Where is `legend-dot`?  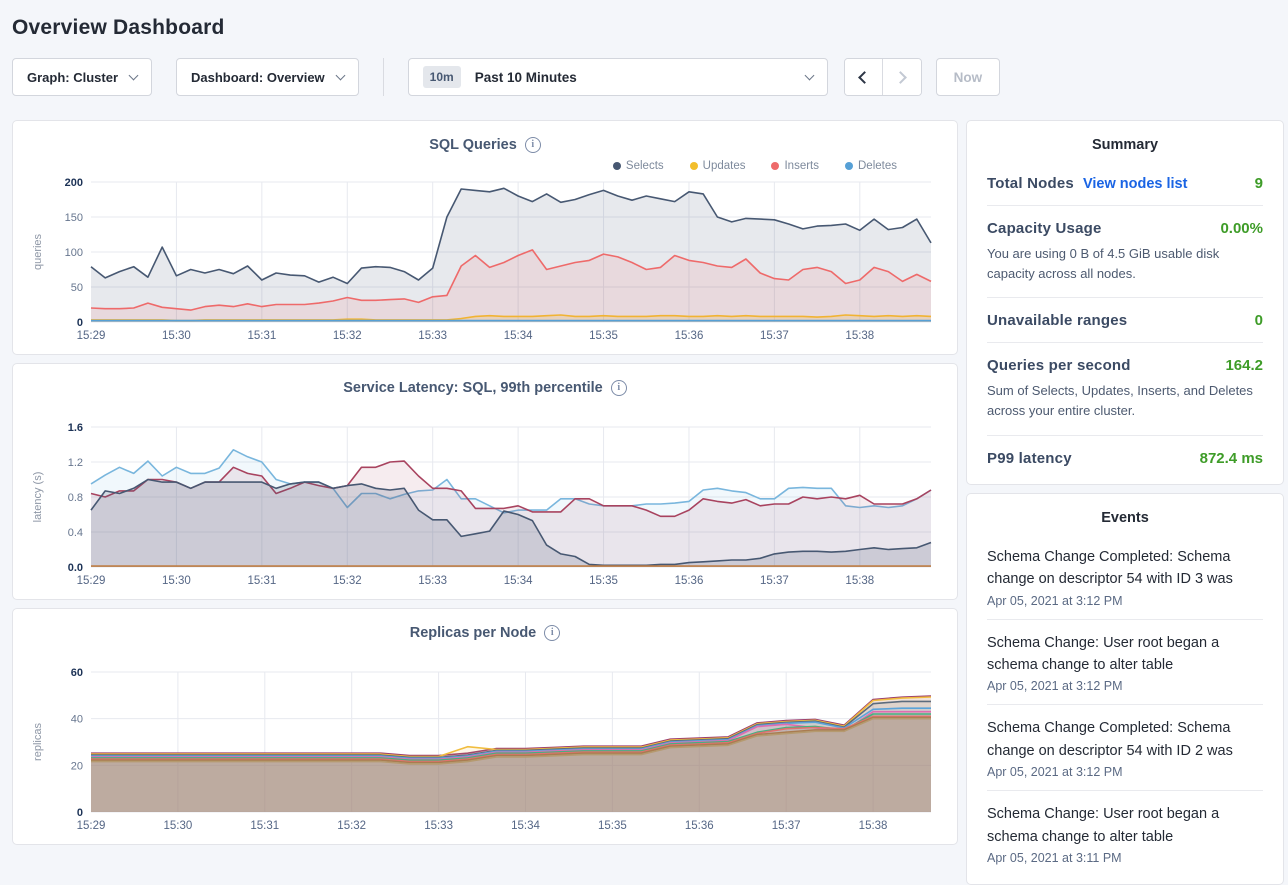
legend-dot is located at coordinates (616, 166).